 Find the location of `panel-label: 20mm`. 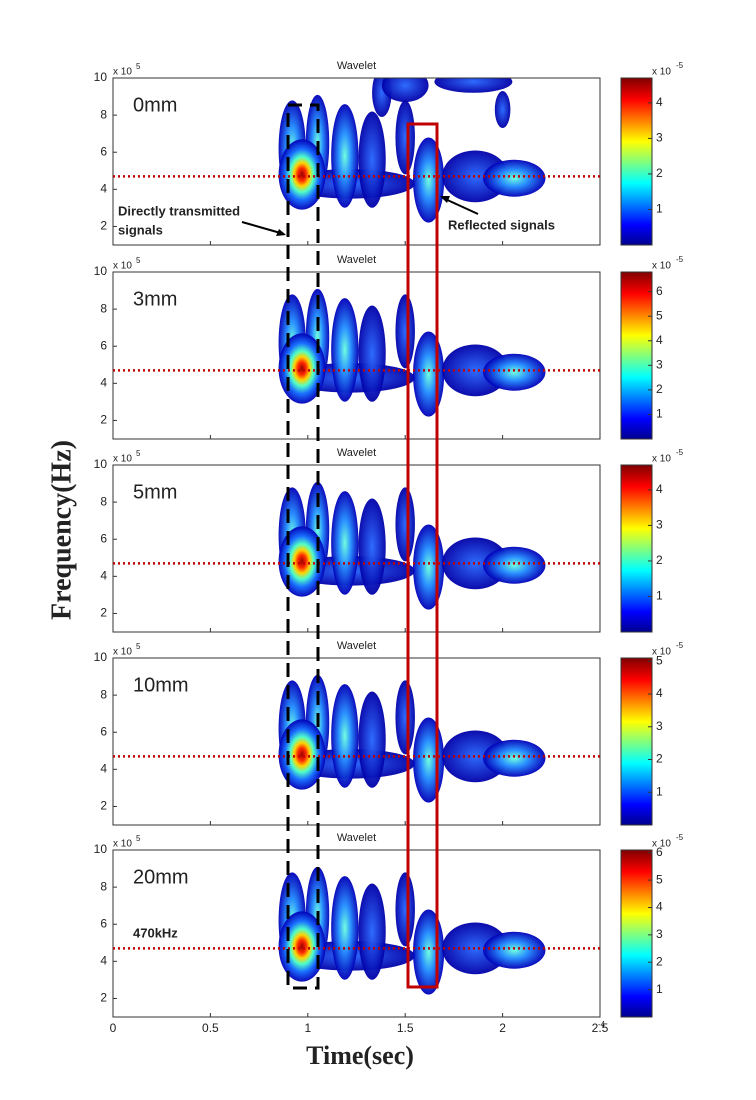

panel-label: 20mm is located at coordinates (161, 877).